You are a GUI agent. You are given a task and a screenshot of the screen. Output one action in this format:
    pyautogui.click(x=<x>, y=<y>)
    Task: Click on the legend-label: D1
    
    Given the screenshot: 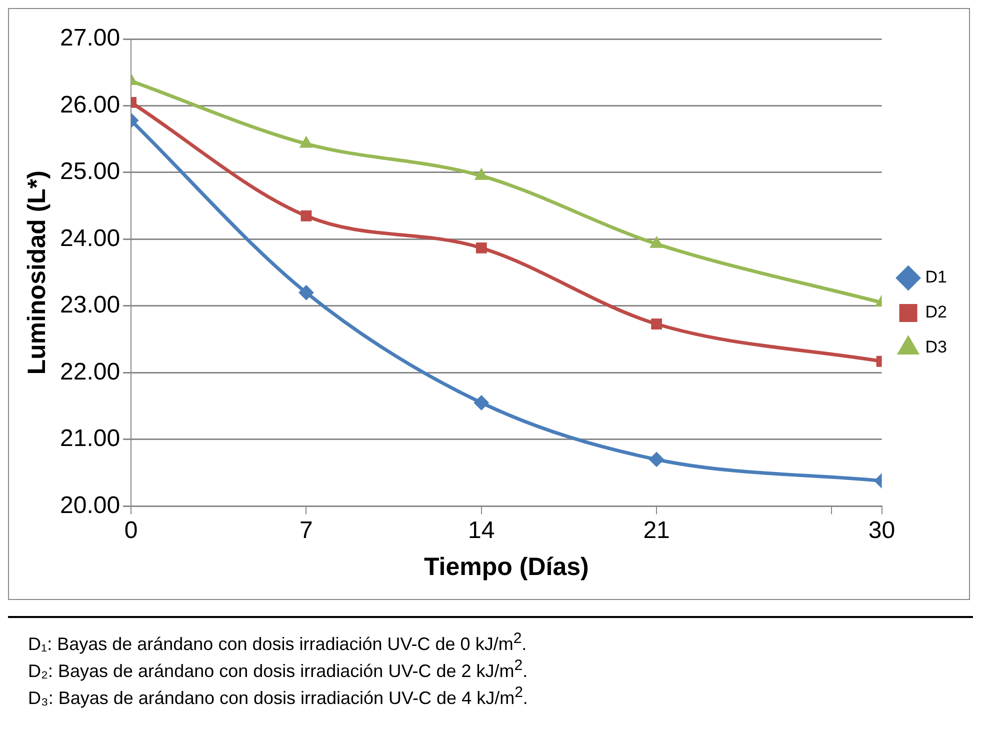 What is the action you would take?
    pyautogui.click(x=936, y=277)
    